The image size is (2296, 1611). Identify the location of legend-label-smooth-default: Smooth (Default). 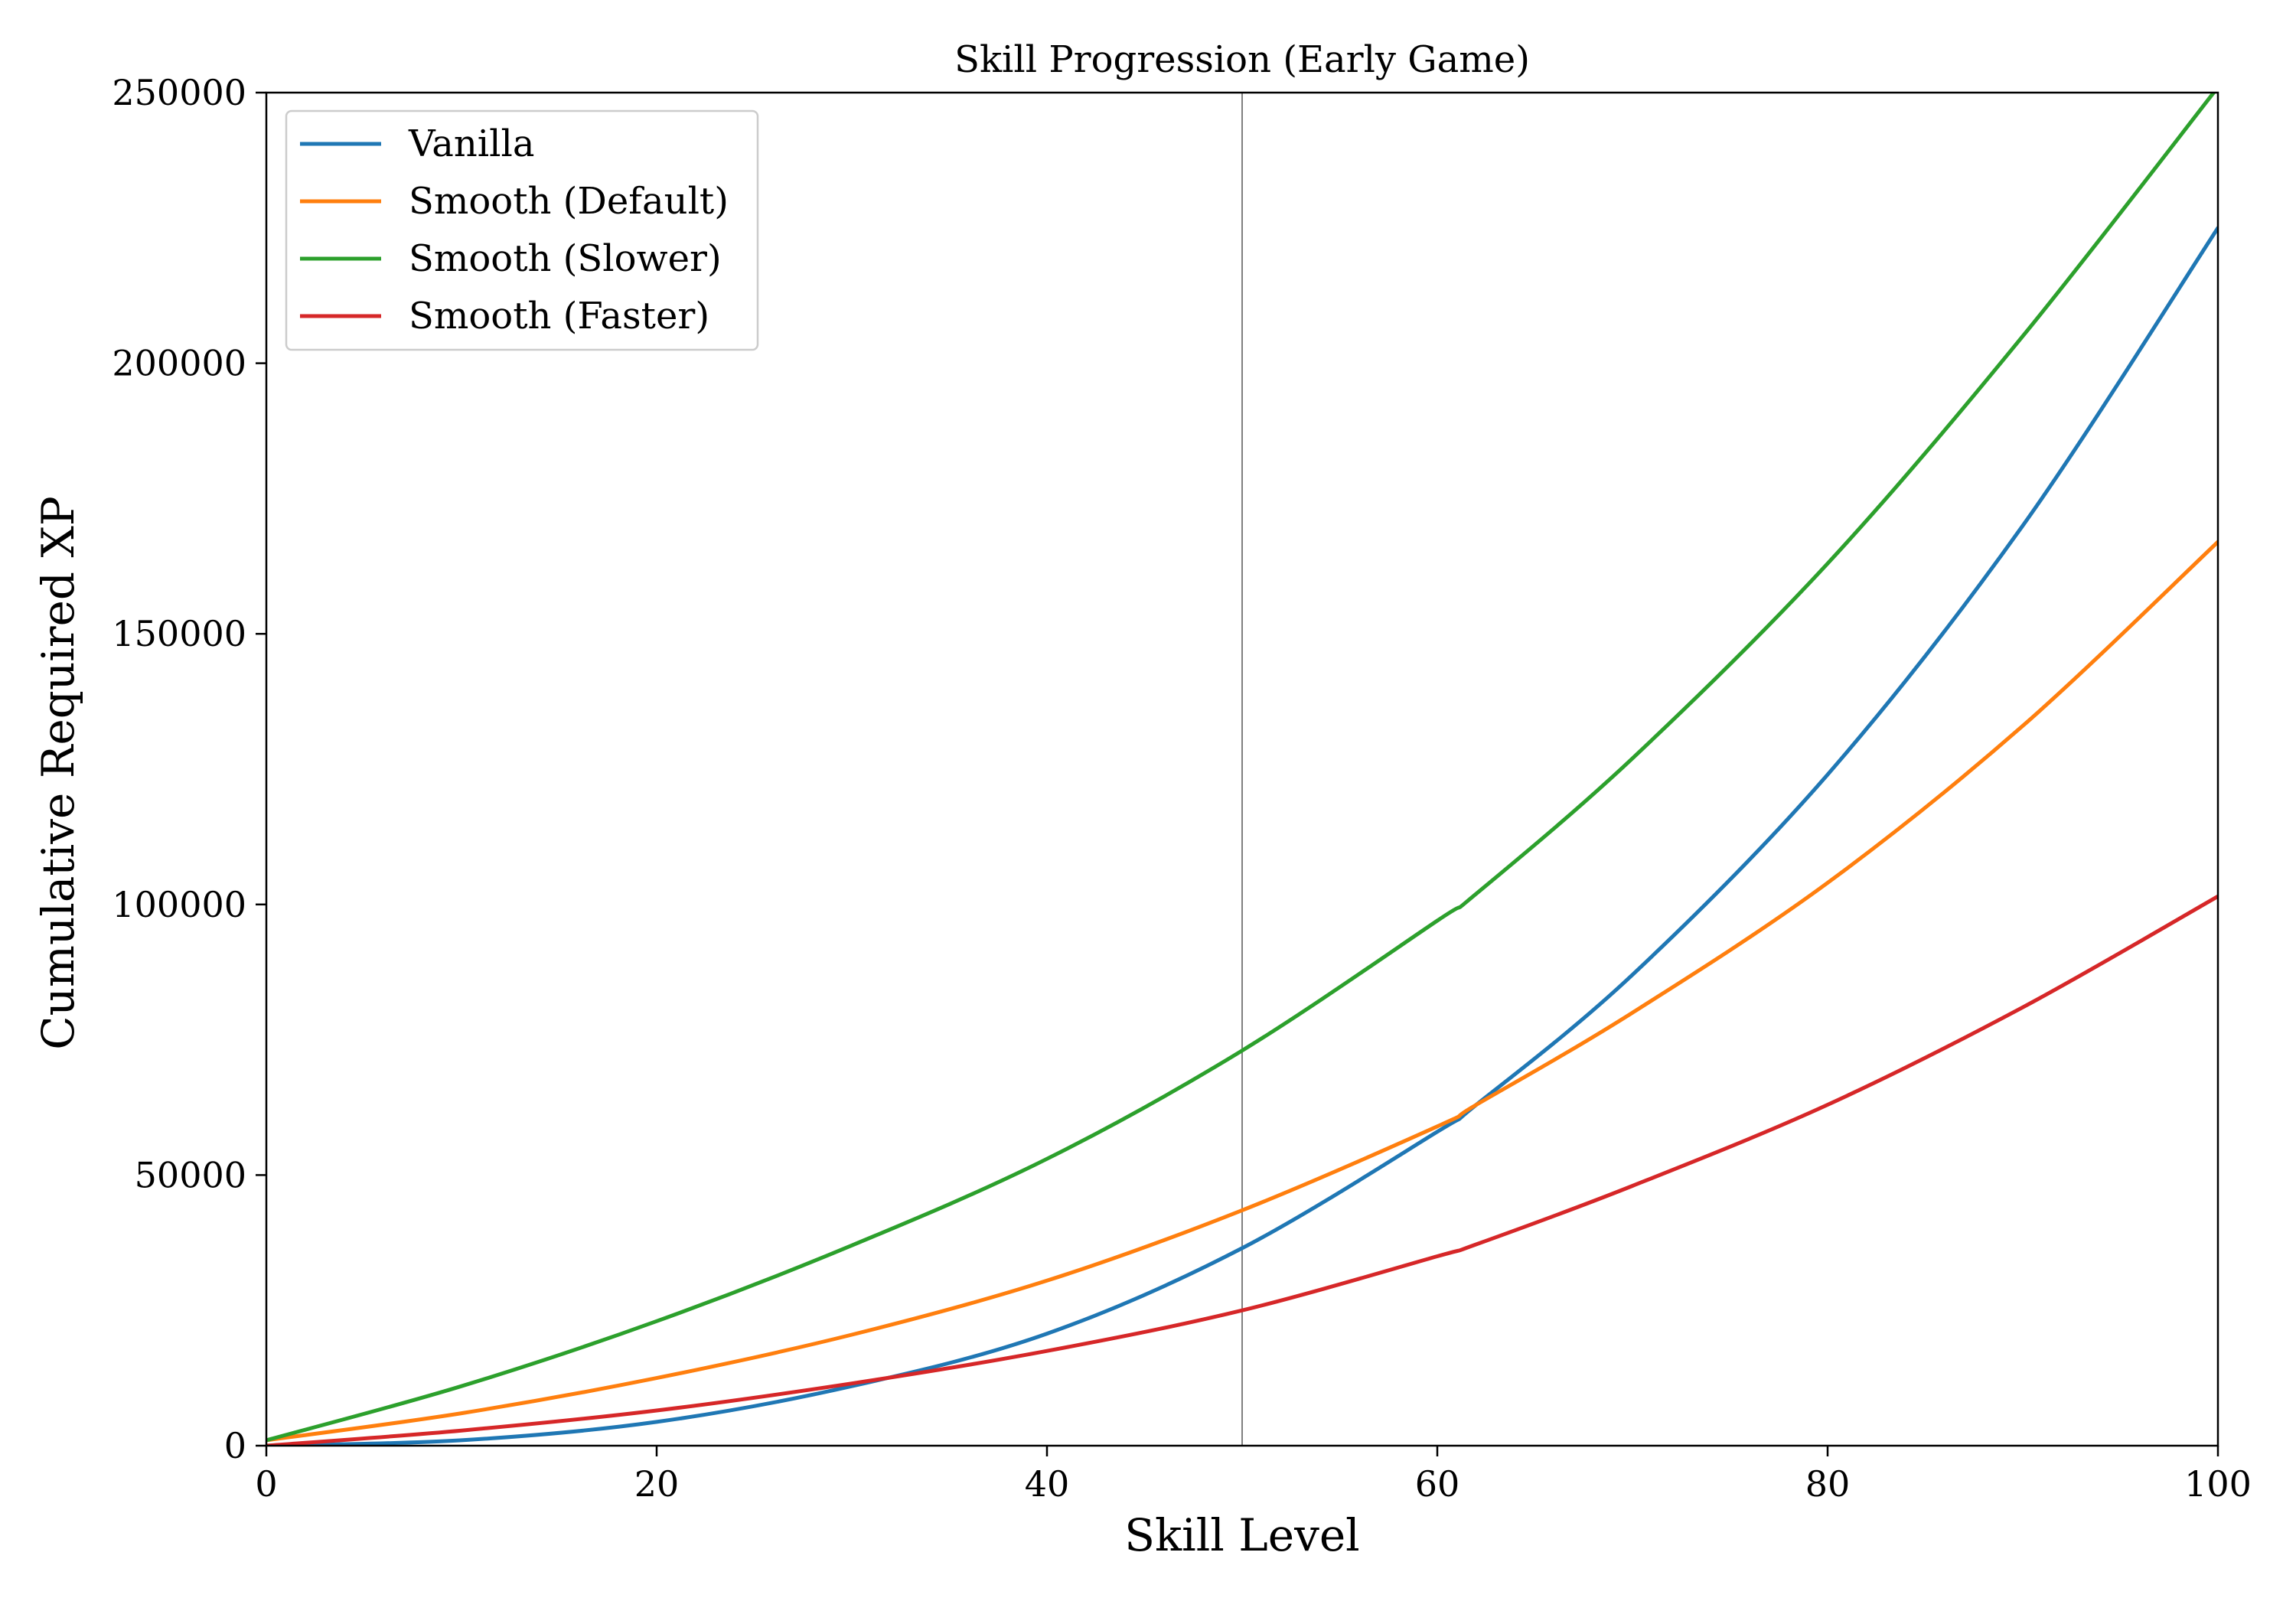
(569, 201).